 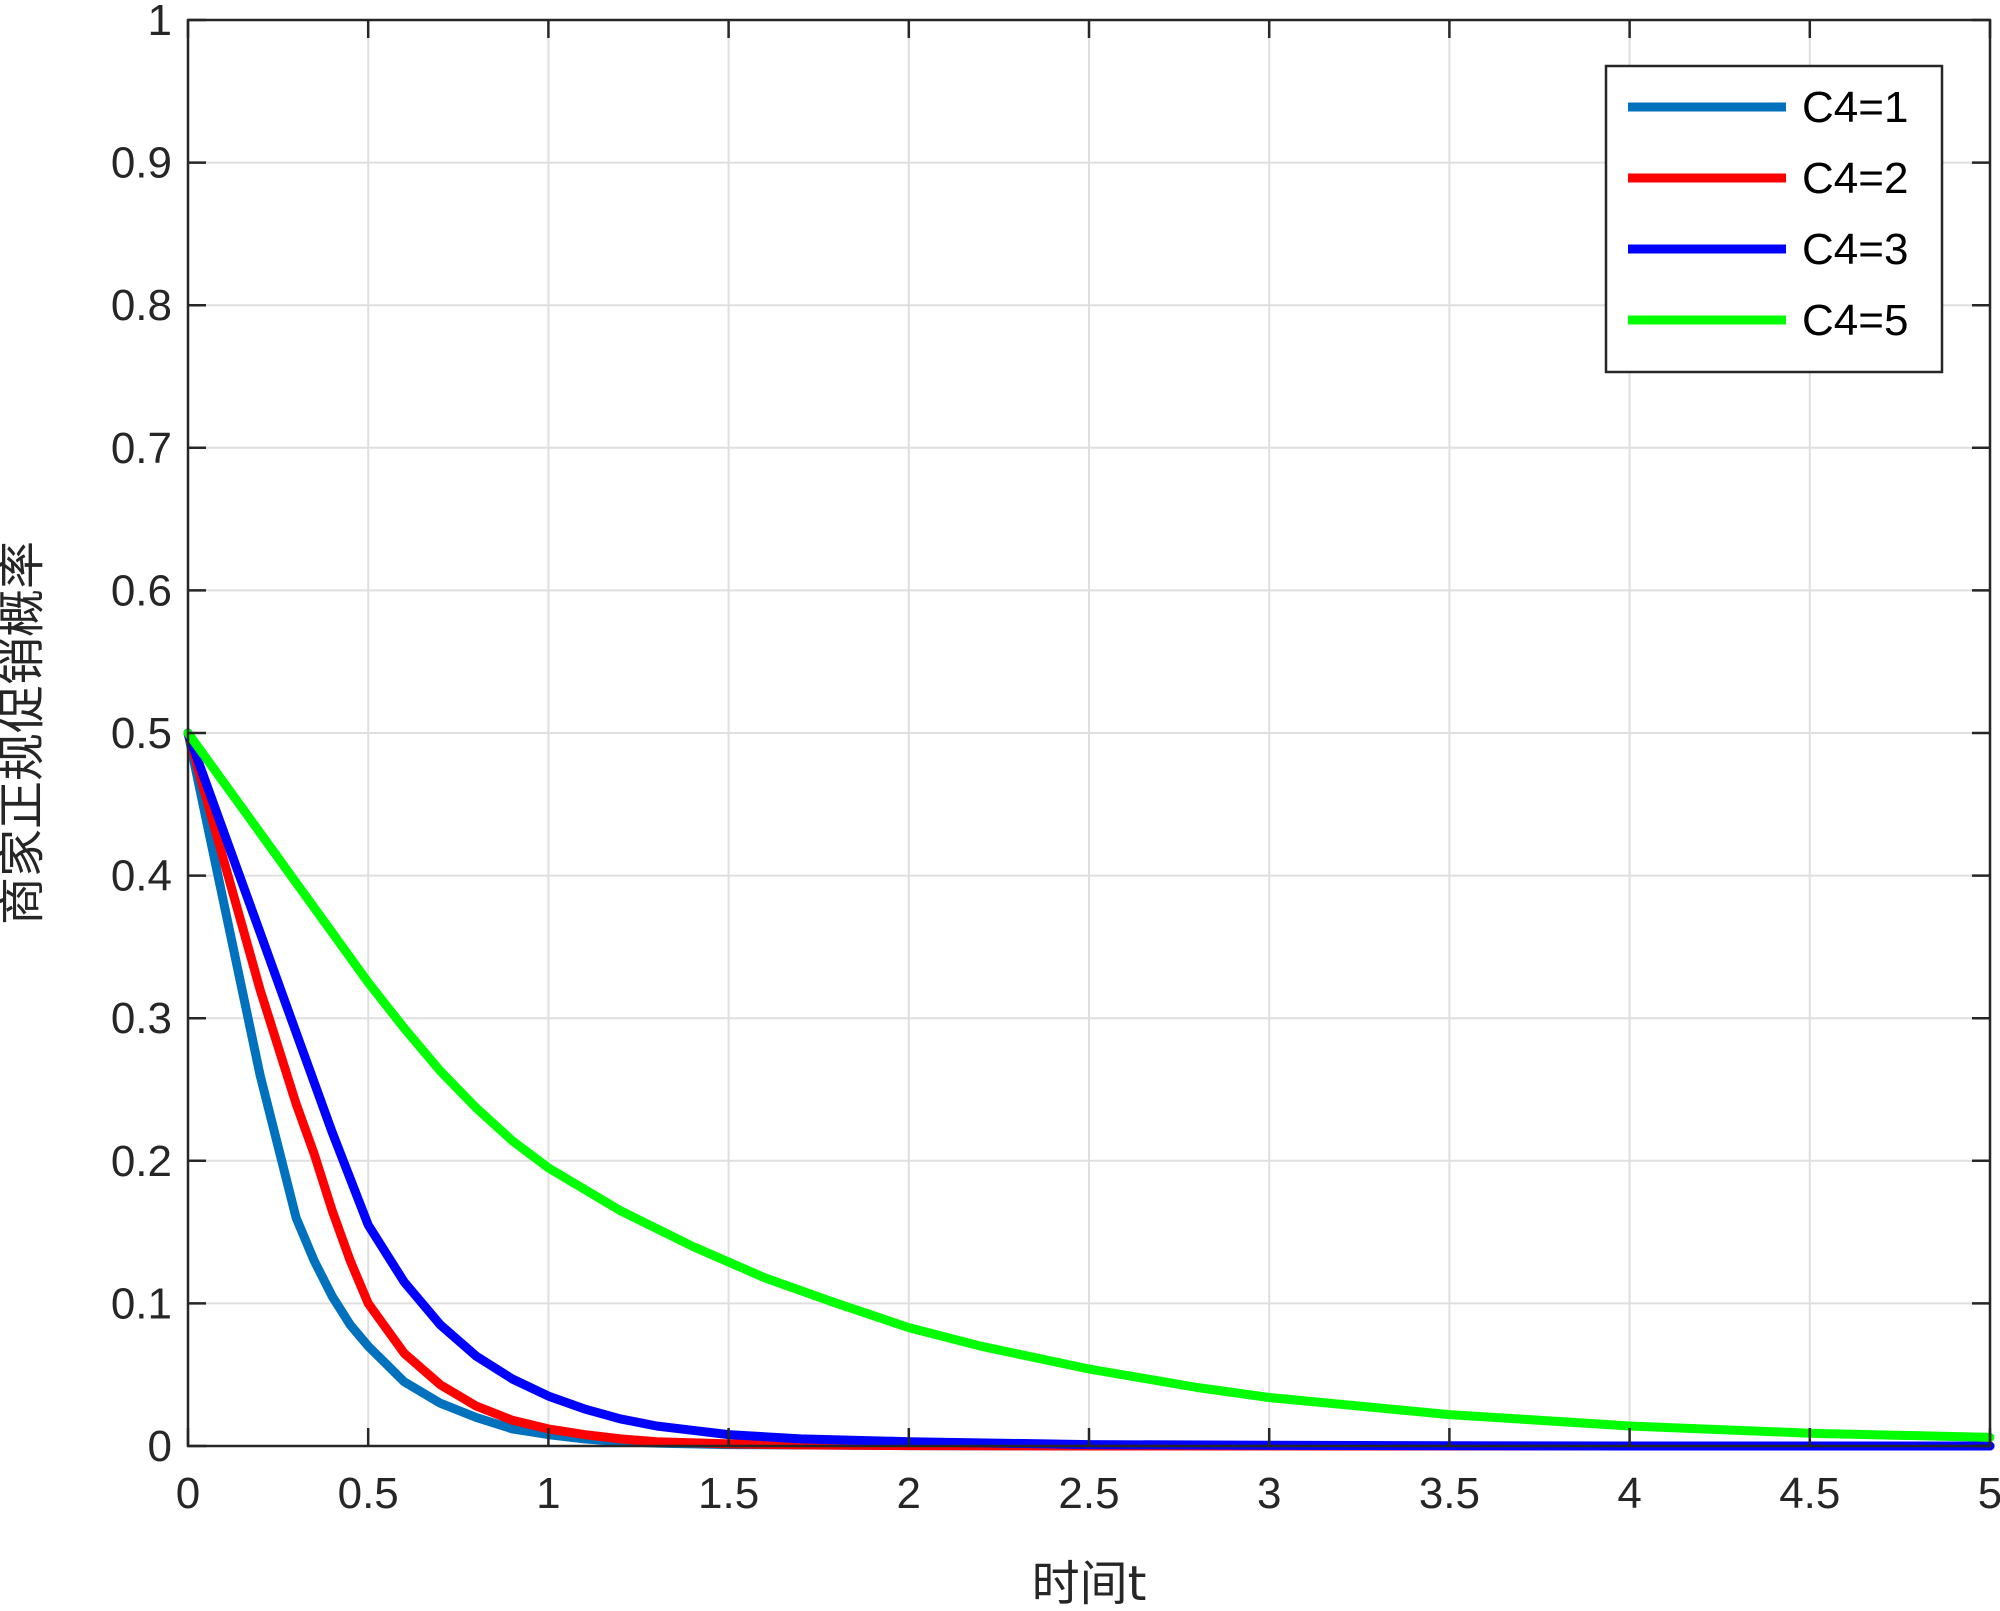 What do you see at coordinates (1774, 219) in the screenshot?
I see `legend: C4=1 C4=2 C4=3 C4=5` at bounding box center [1774, 219].